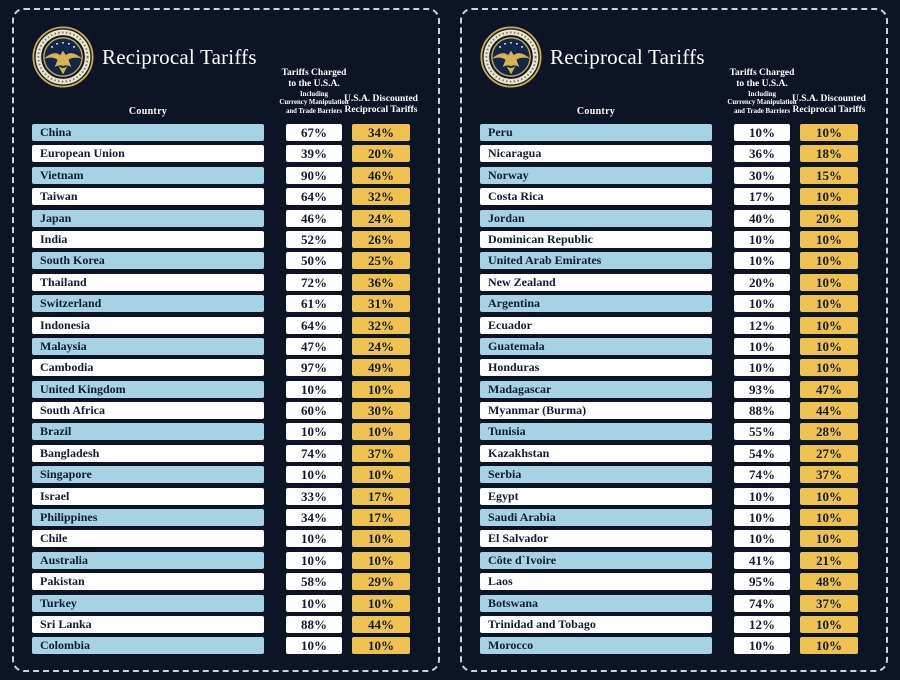 The height and width of the screenshot is (680, 900). What do you see at coordinates (221, 624) in the screenshot?
I see `table-row: Sri Lanka 88% 44%` at bounding box center [221, 624].